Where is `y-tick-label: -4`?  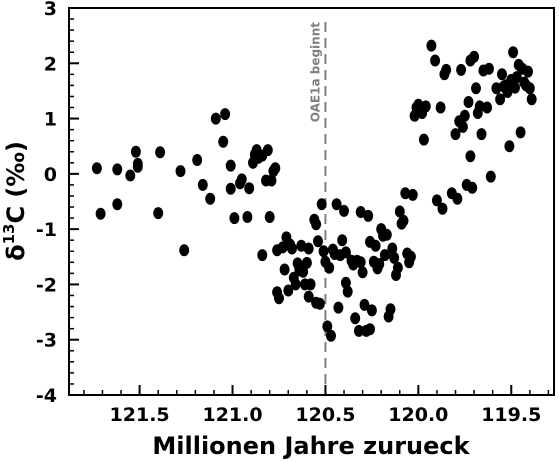 y-tick-label: -4 is located at coordinates (46, 396).